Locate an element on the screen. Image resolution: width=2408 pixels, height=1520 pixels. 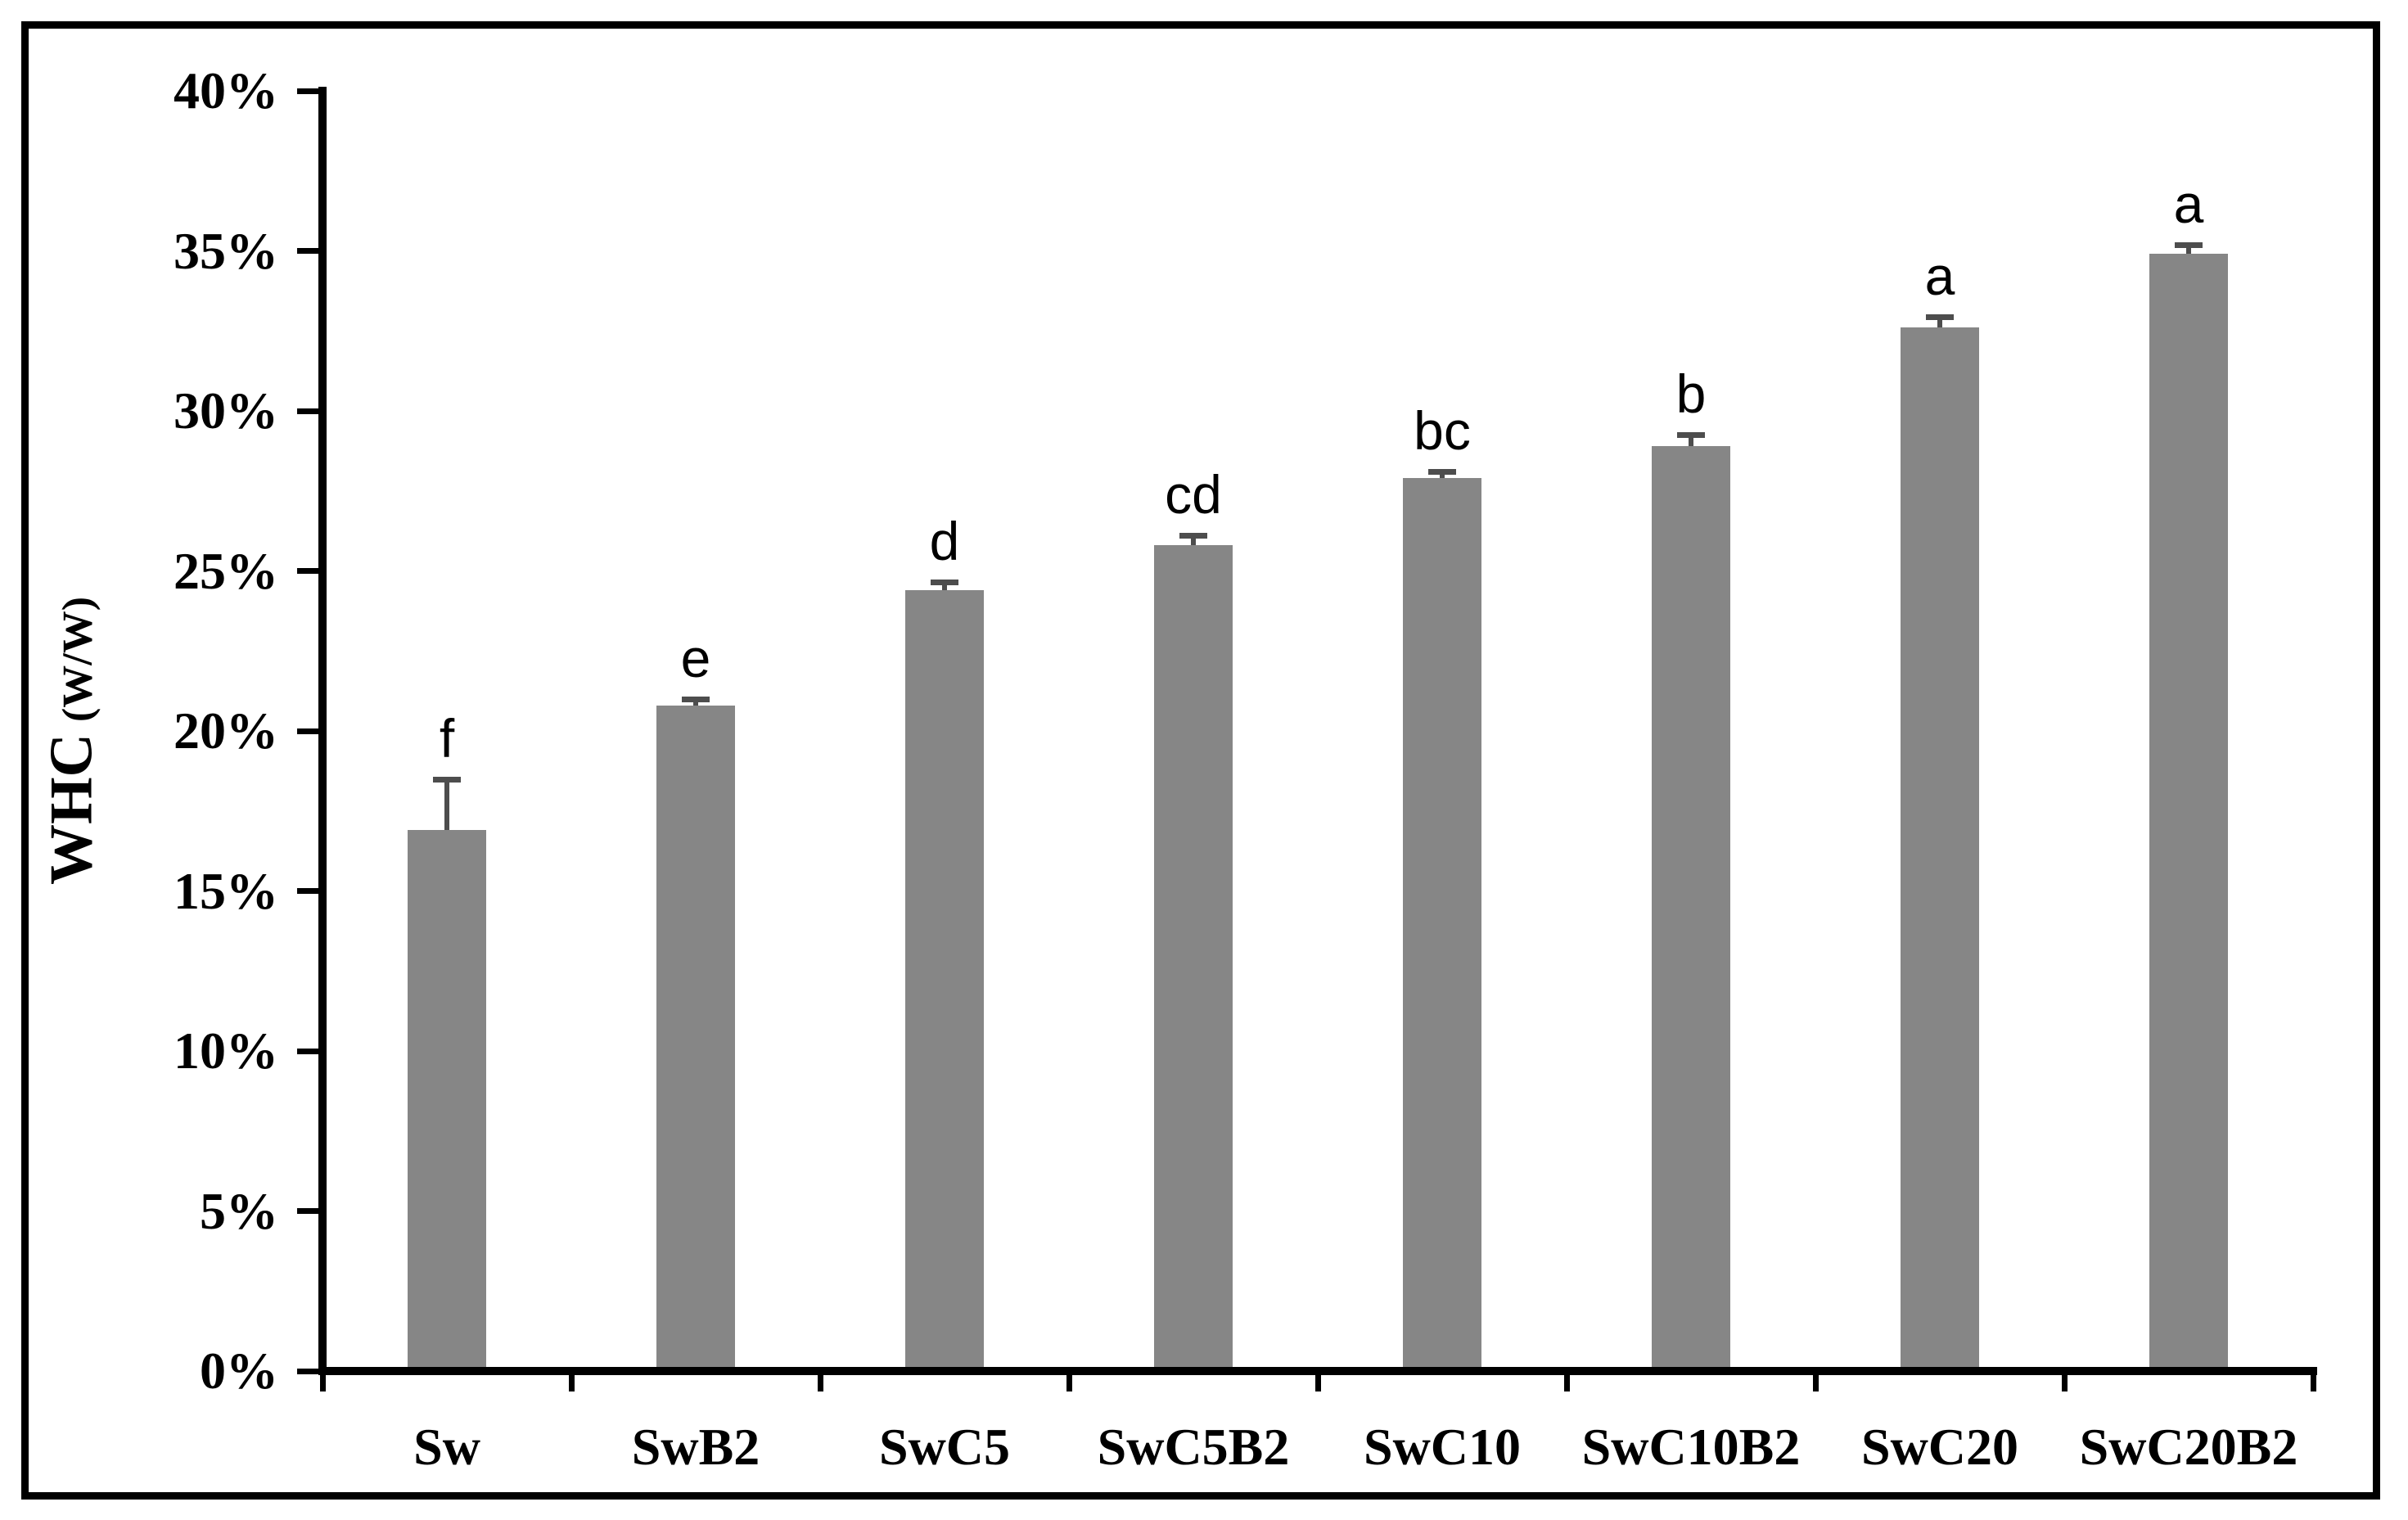
x-category-label: SwB2 is located at coordinates (695, 1447).